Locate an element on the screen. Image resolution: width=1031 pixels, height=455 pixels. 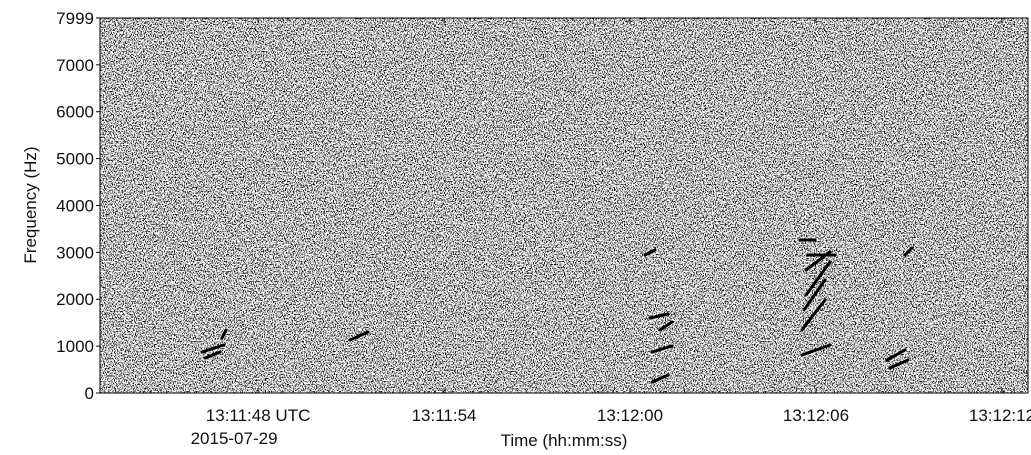
x-axis-title: Time (hh:mm:ss) is located at coordinates (564, 440).